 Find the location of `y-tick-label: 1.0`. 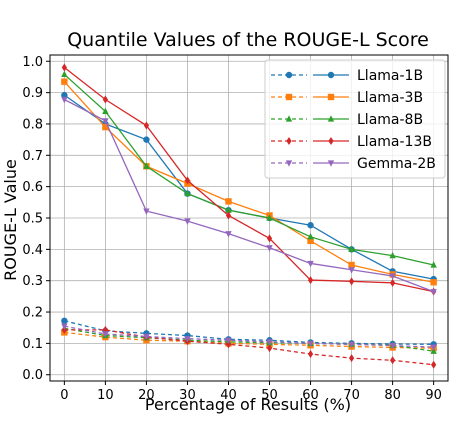

y-tick-label: 1.0 is located at coordinates (32, 62).